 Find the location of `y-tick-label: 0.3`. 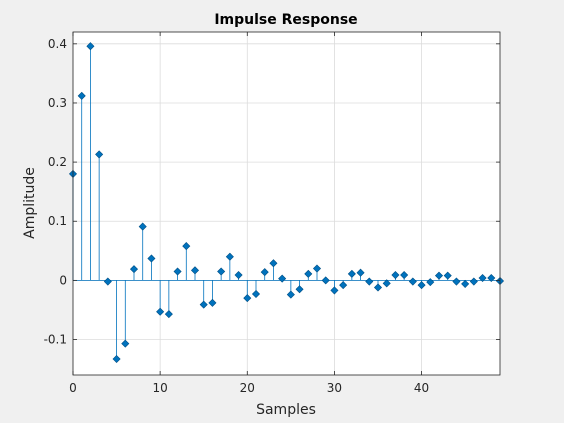

y-tick-label: 0.3 is located at coordinates (57, 103).